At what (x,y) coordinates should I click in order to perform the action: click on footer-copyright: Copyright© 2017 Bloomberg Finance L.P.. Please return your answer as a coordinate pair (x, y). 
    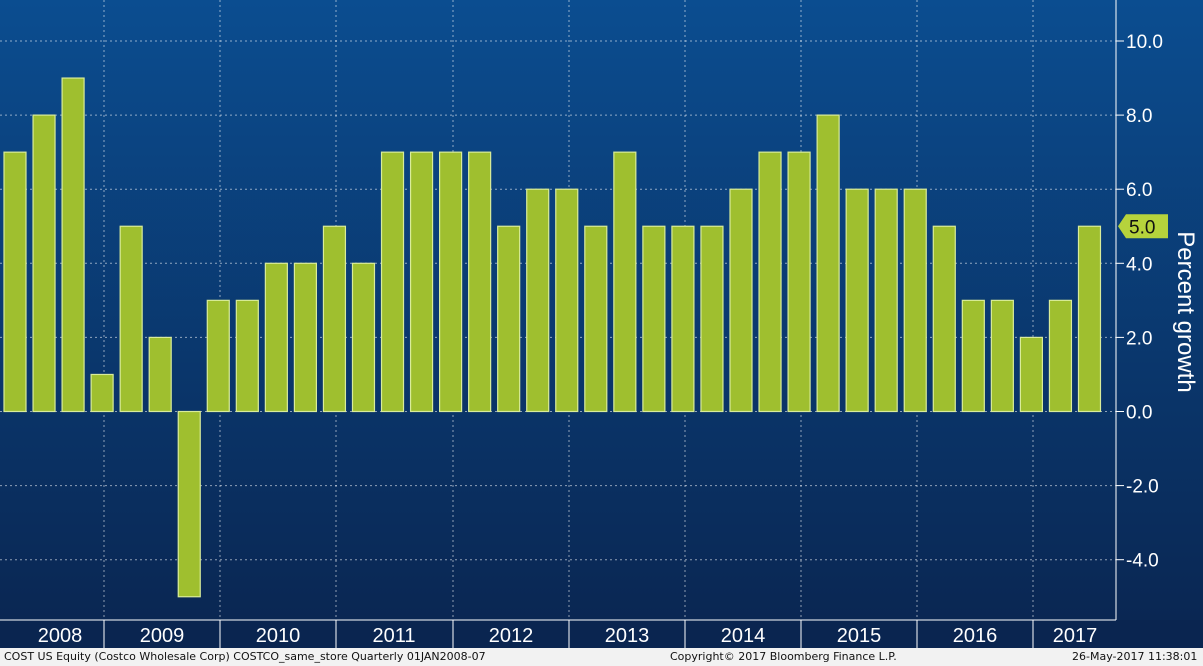
    Looking at the image, I should click on (783, 656).